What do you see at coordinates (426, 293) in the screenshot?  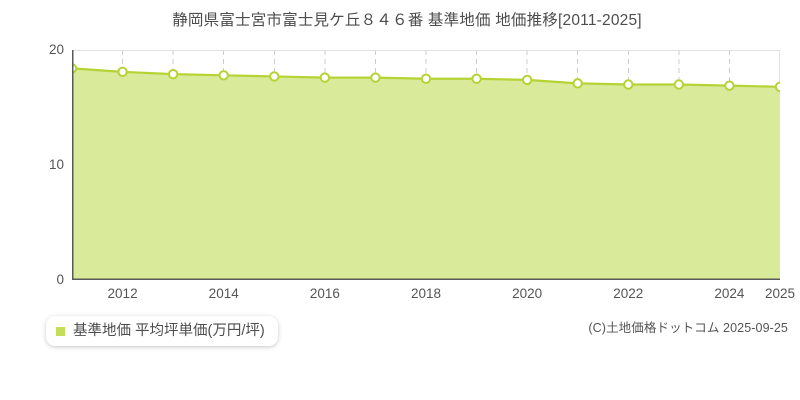 I see `x-axis-tick-label: 2018` at bounding box center [426, 293].